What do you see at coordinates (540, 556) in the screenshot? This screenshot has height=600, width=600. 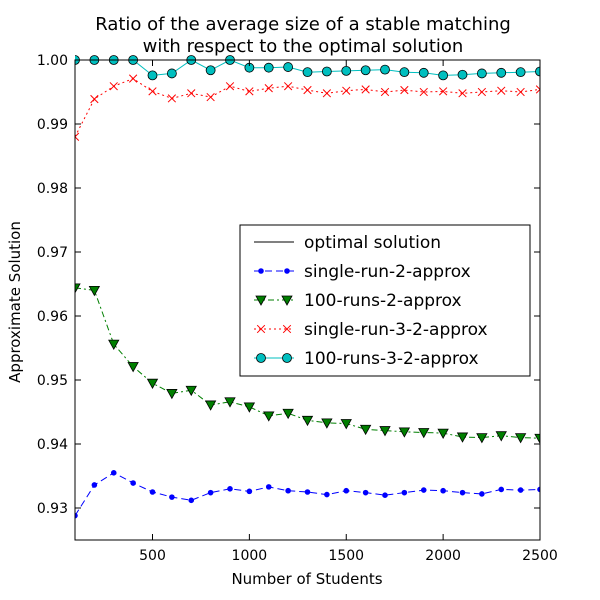 I see `x-tick-label: 2500` at bounding box center [540, 556].